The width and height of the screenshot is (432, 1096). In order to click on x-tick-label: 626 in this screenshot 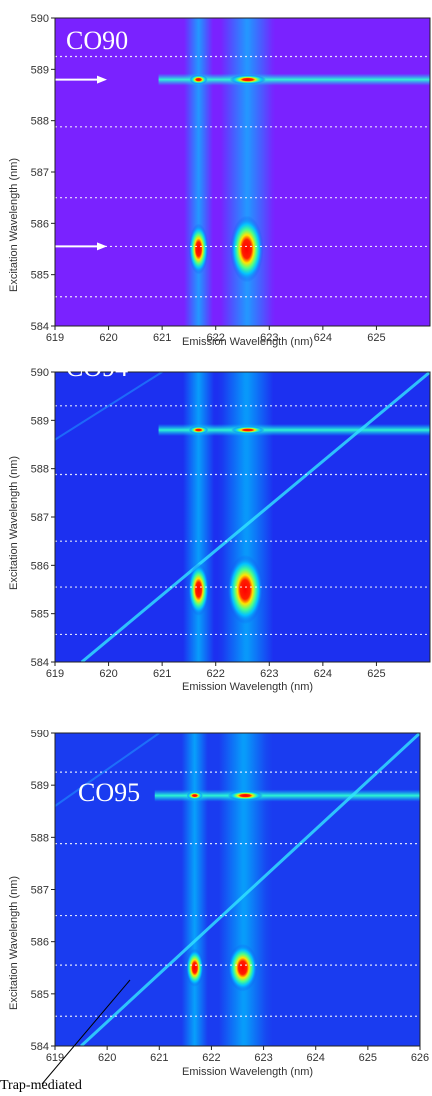, I will do `click(420, 1058)`.